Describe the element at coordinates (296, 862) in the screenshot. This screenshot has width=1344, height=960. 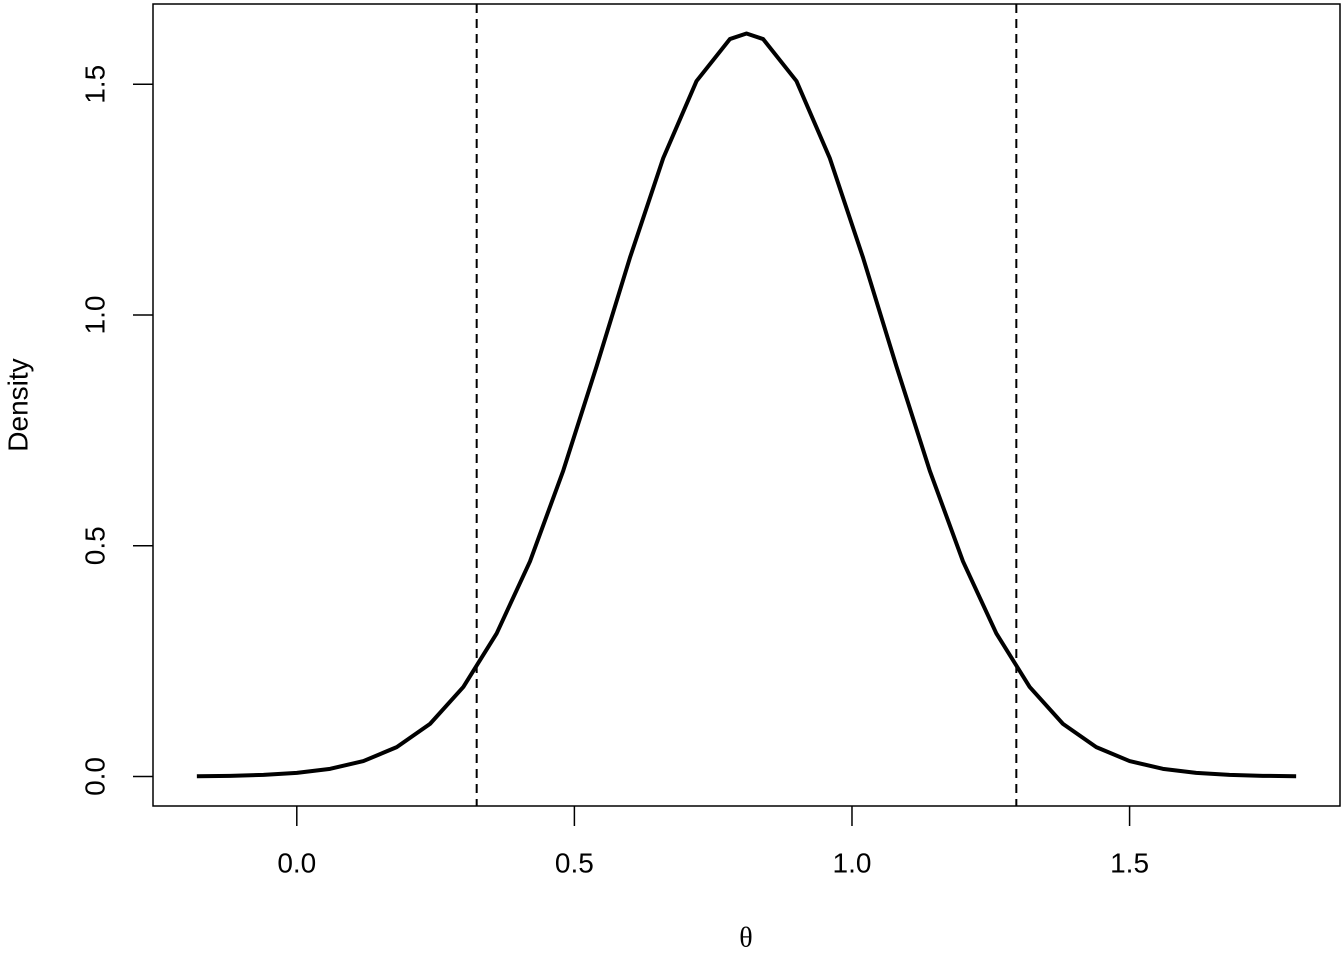
I see `x-tick-label: 0.0` at that location.